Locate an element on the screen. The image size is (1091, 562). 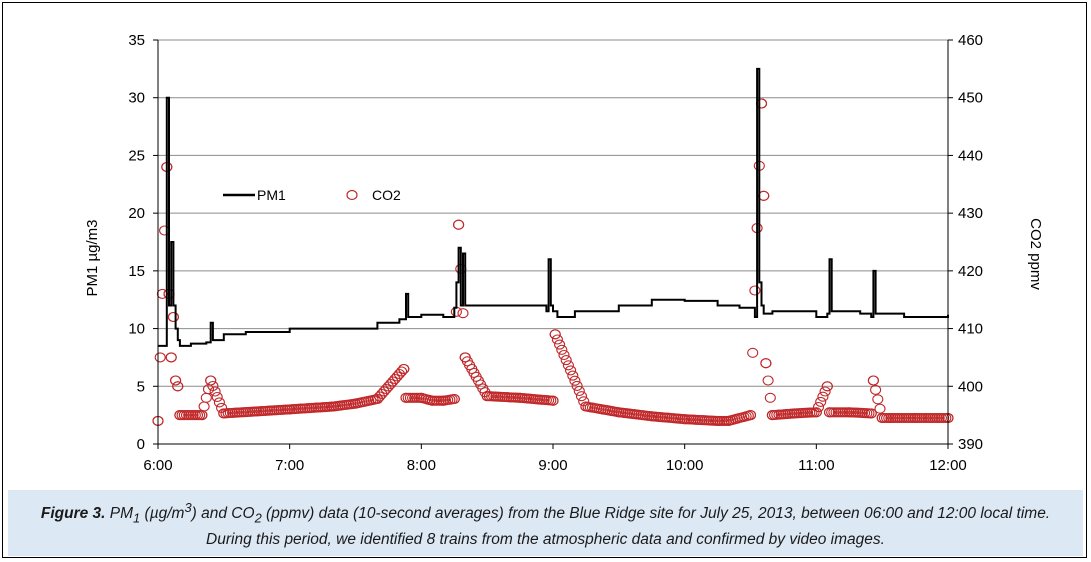
caption-label: Figure 3. is located at coordinates (73, 514).